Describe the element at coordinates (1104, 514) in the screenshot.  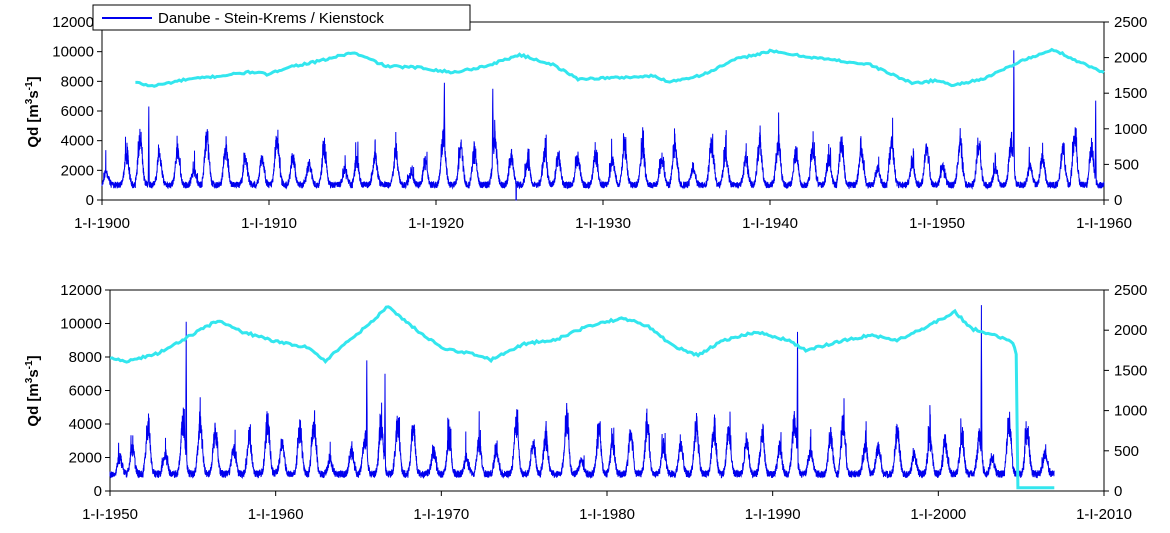
I see `x-tick-label: 1-I-2010` at that location.